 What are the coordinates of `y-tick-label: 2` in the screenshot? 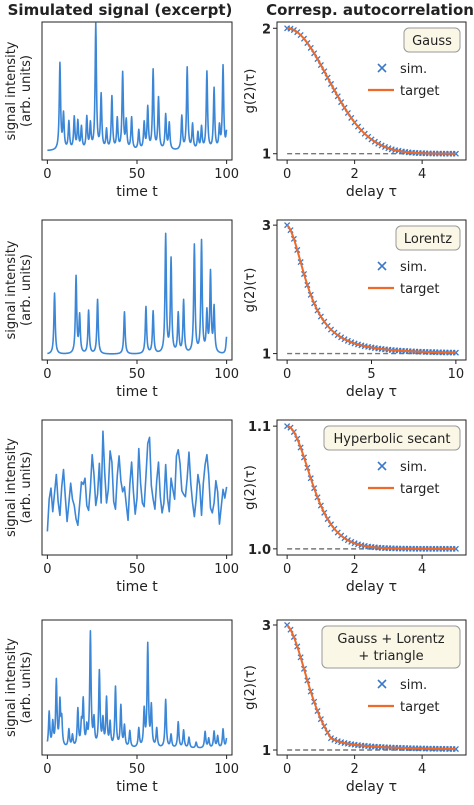 It's located at (266, 29).